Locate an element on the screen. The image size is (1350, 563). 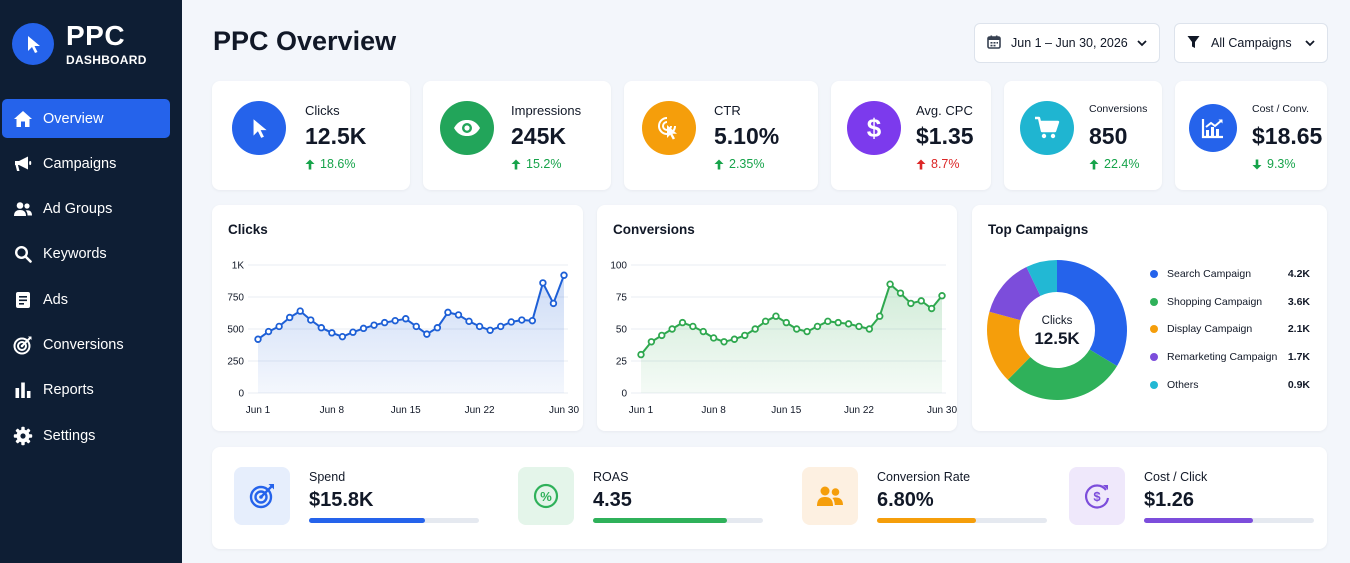
sidebar-item-conversions: Conversions is located at coordinates (86, 344).